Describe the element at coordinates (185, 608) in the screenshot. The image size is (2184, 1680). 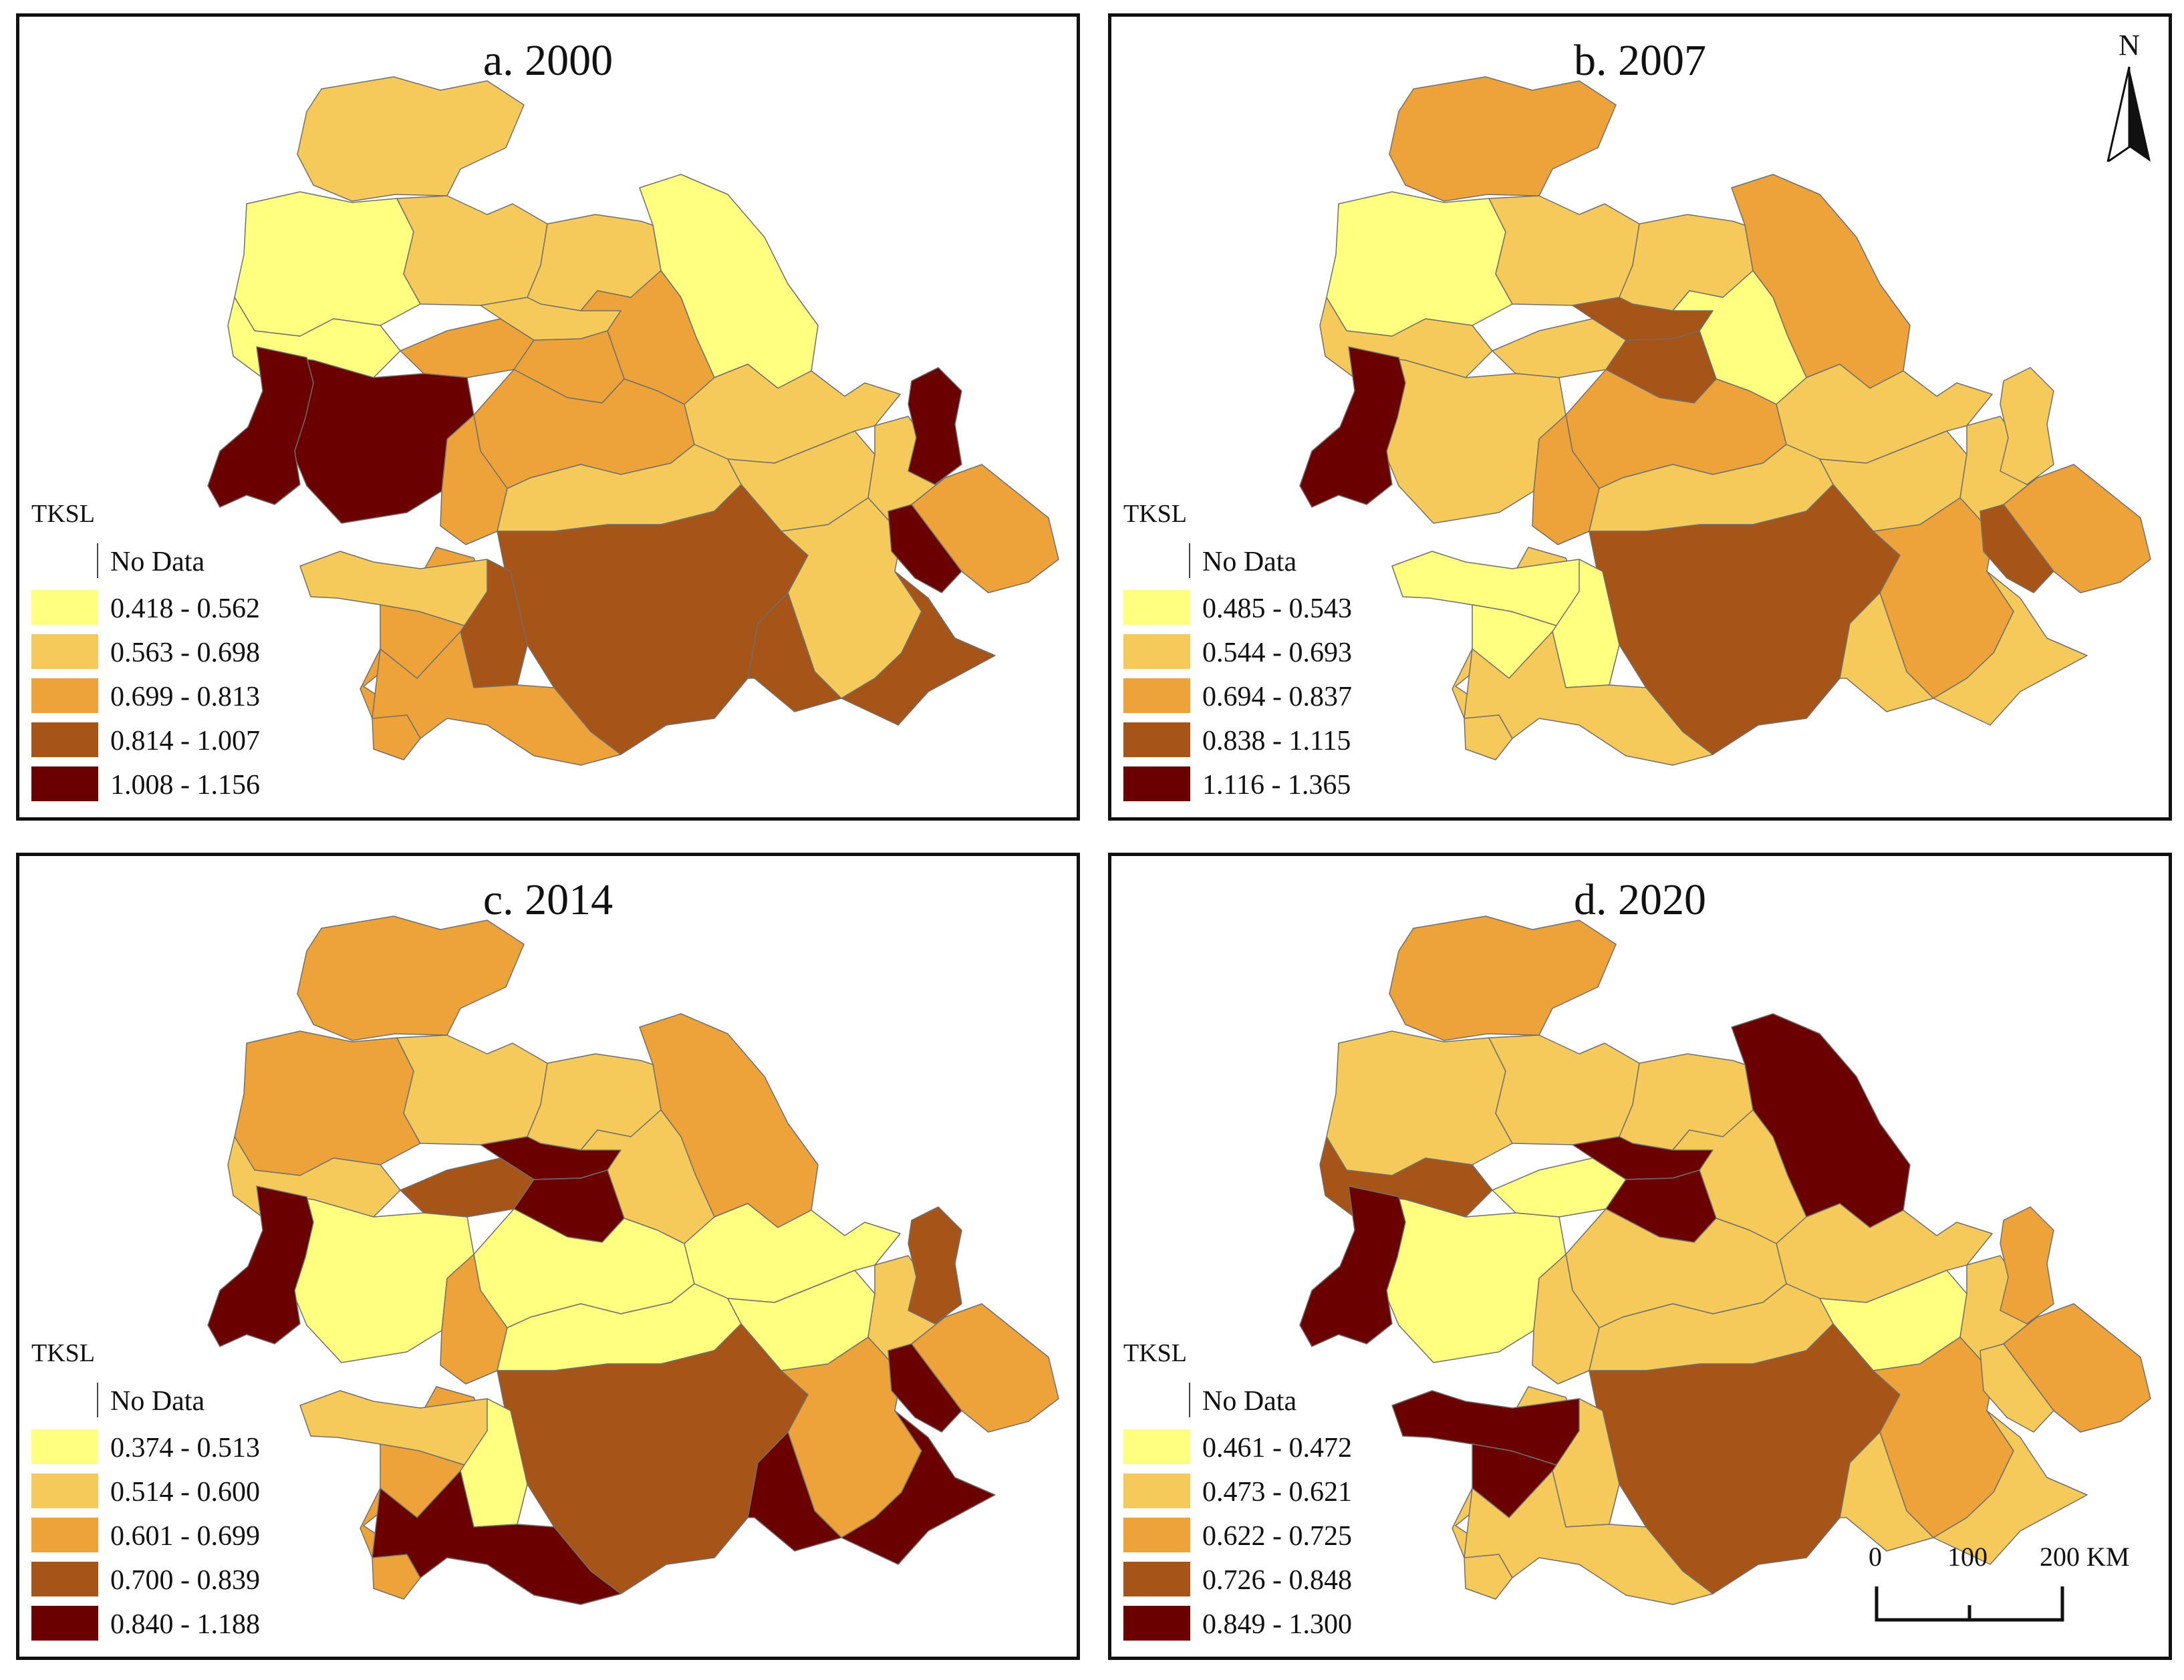
I see `legend-label-class-1: 0.418 - 0.562` at that location.